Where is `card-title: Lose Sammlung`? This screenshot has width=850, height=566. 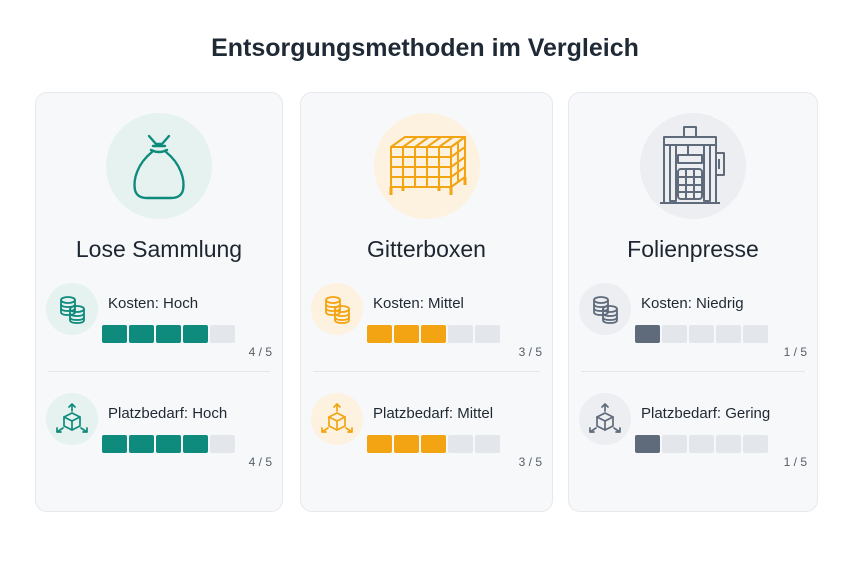
card-title: Lose Sammlung is located at coordinates (159, 249).